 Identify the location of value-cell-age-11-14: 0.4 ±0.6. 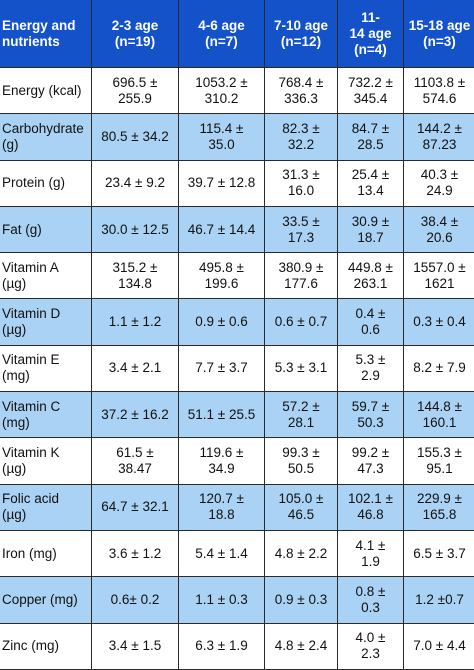
(371, 322).